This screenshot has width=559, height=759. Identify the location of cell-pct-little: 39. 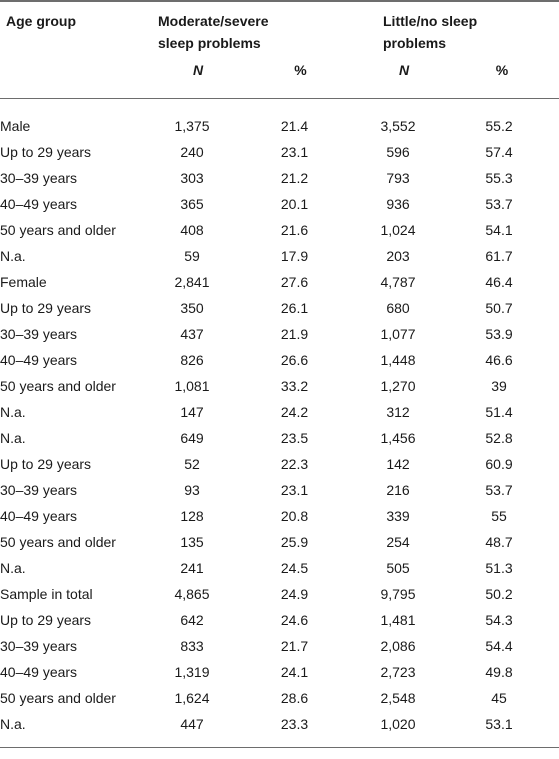
(499, 386).